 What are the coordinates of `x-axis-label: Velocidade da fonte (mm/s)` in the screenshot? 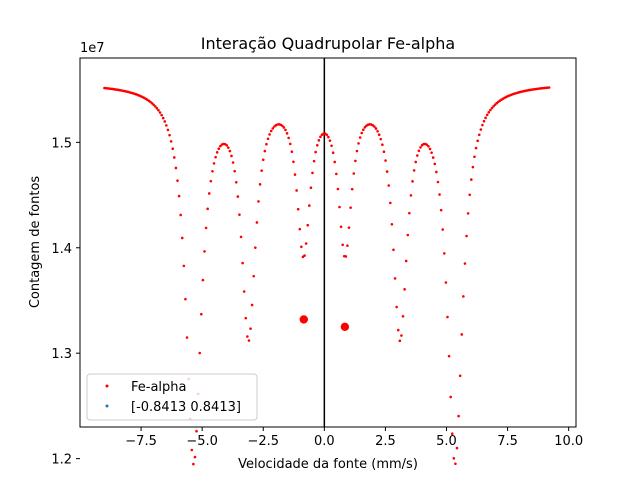 It's located at (328, 464).